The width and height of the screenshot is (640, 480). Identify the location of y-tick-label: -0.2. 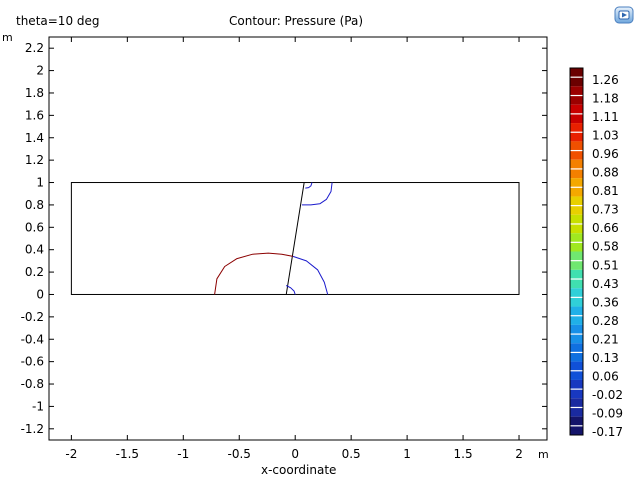
(32, 317).